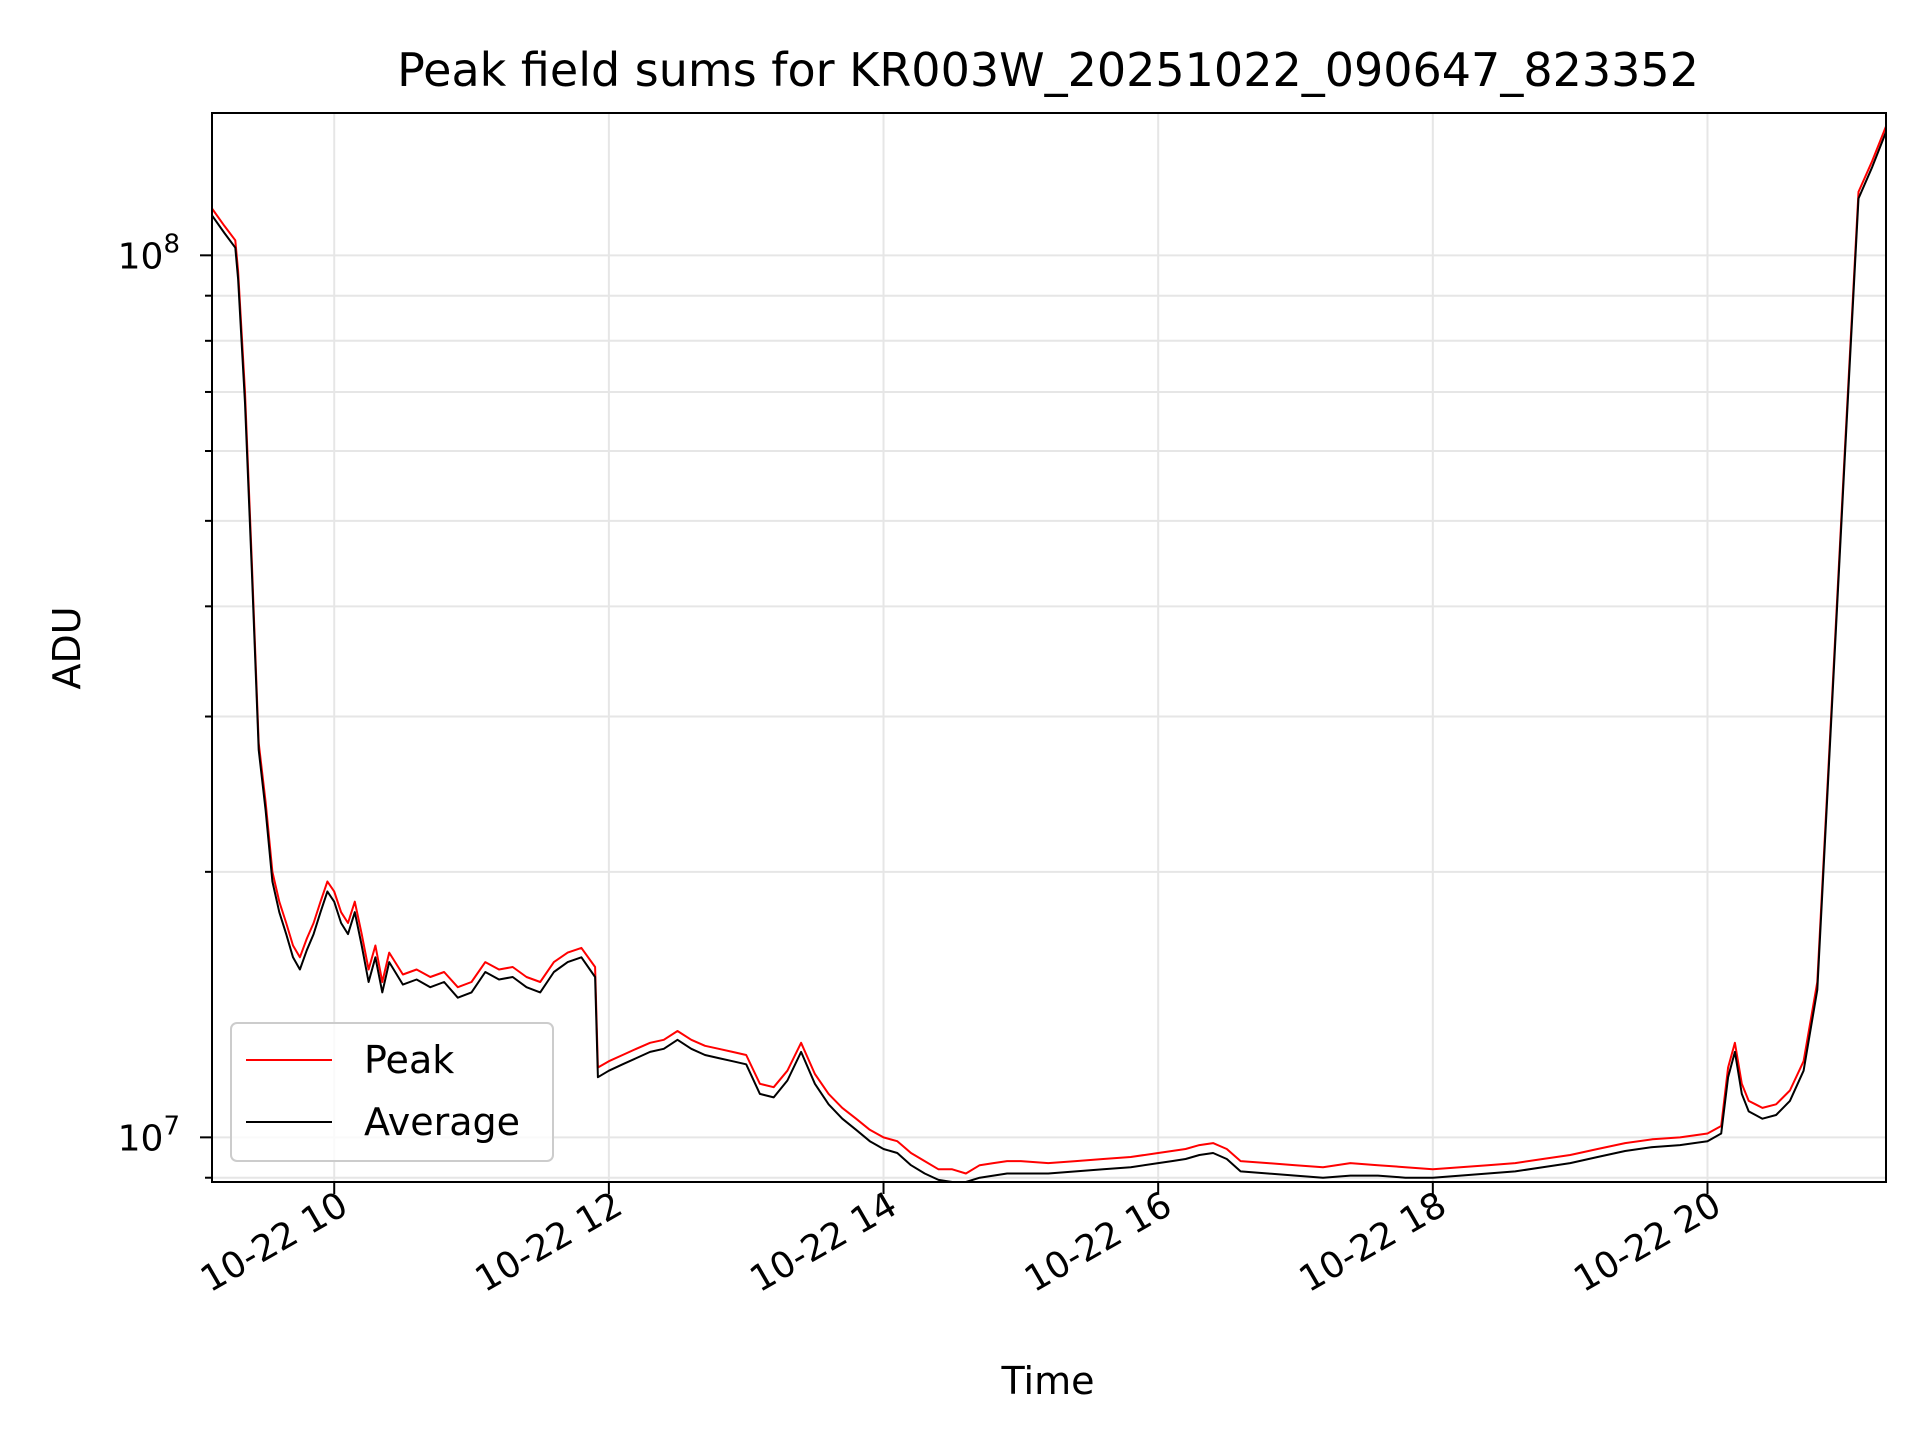 This screenshot has width=1920, height=1440. Describe the element at coordinates (409, 1060) in the screenshot. I see `legend-label-peak: Peak` at that location.